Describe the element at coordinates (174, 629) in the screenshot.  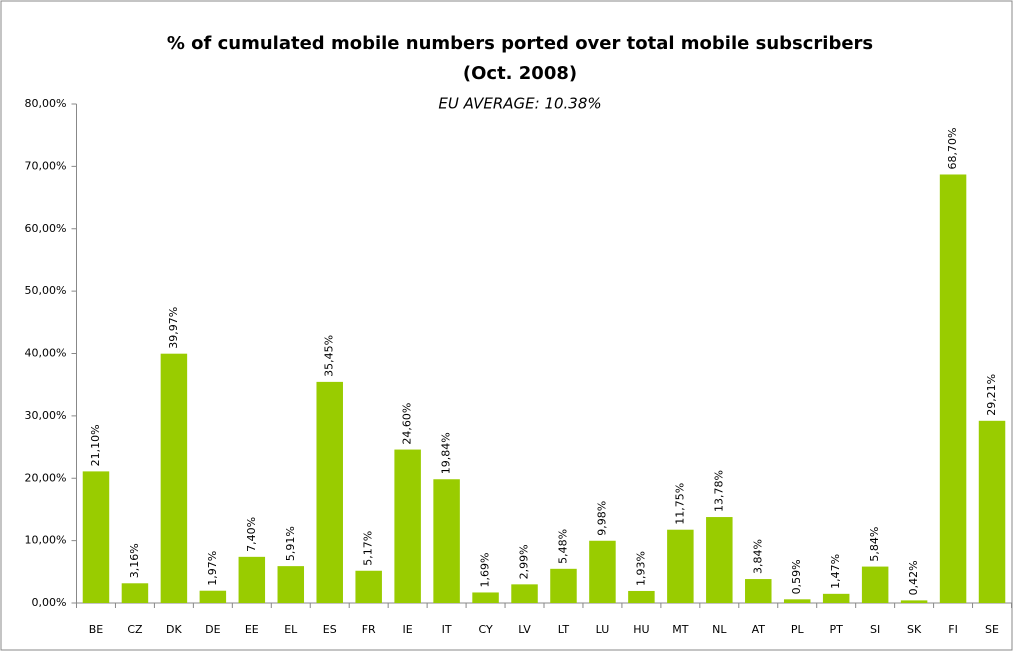
I see `x-tick-label: DK` at that location.